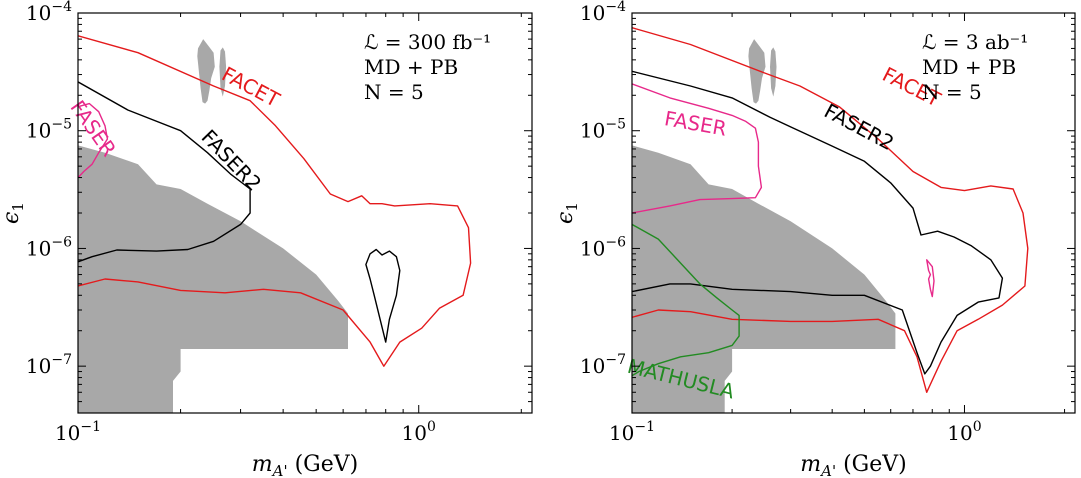 The height and width of the screenshot is (478, 1081). What do you see at coordinates (232, 160) in the screenshot?
I see `faser2-label: FASER2` at bounding box center [232, 160].